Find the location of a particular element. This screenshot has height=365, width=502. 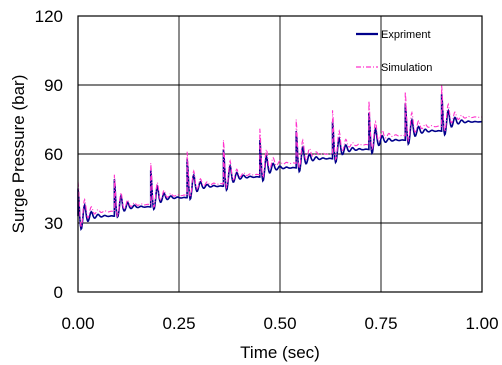

y-tick-label: 90 is located at coordinates (53, 85).